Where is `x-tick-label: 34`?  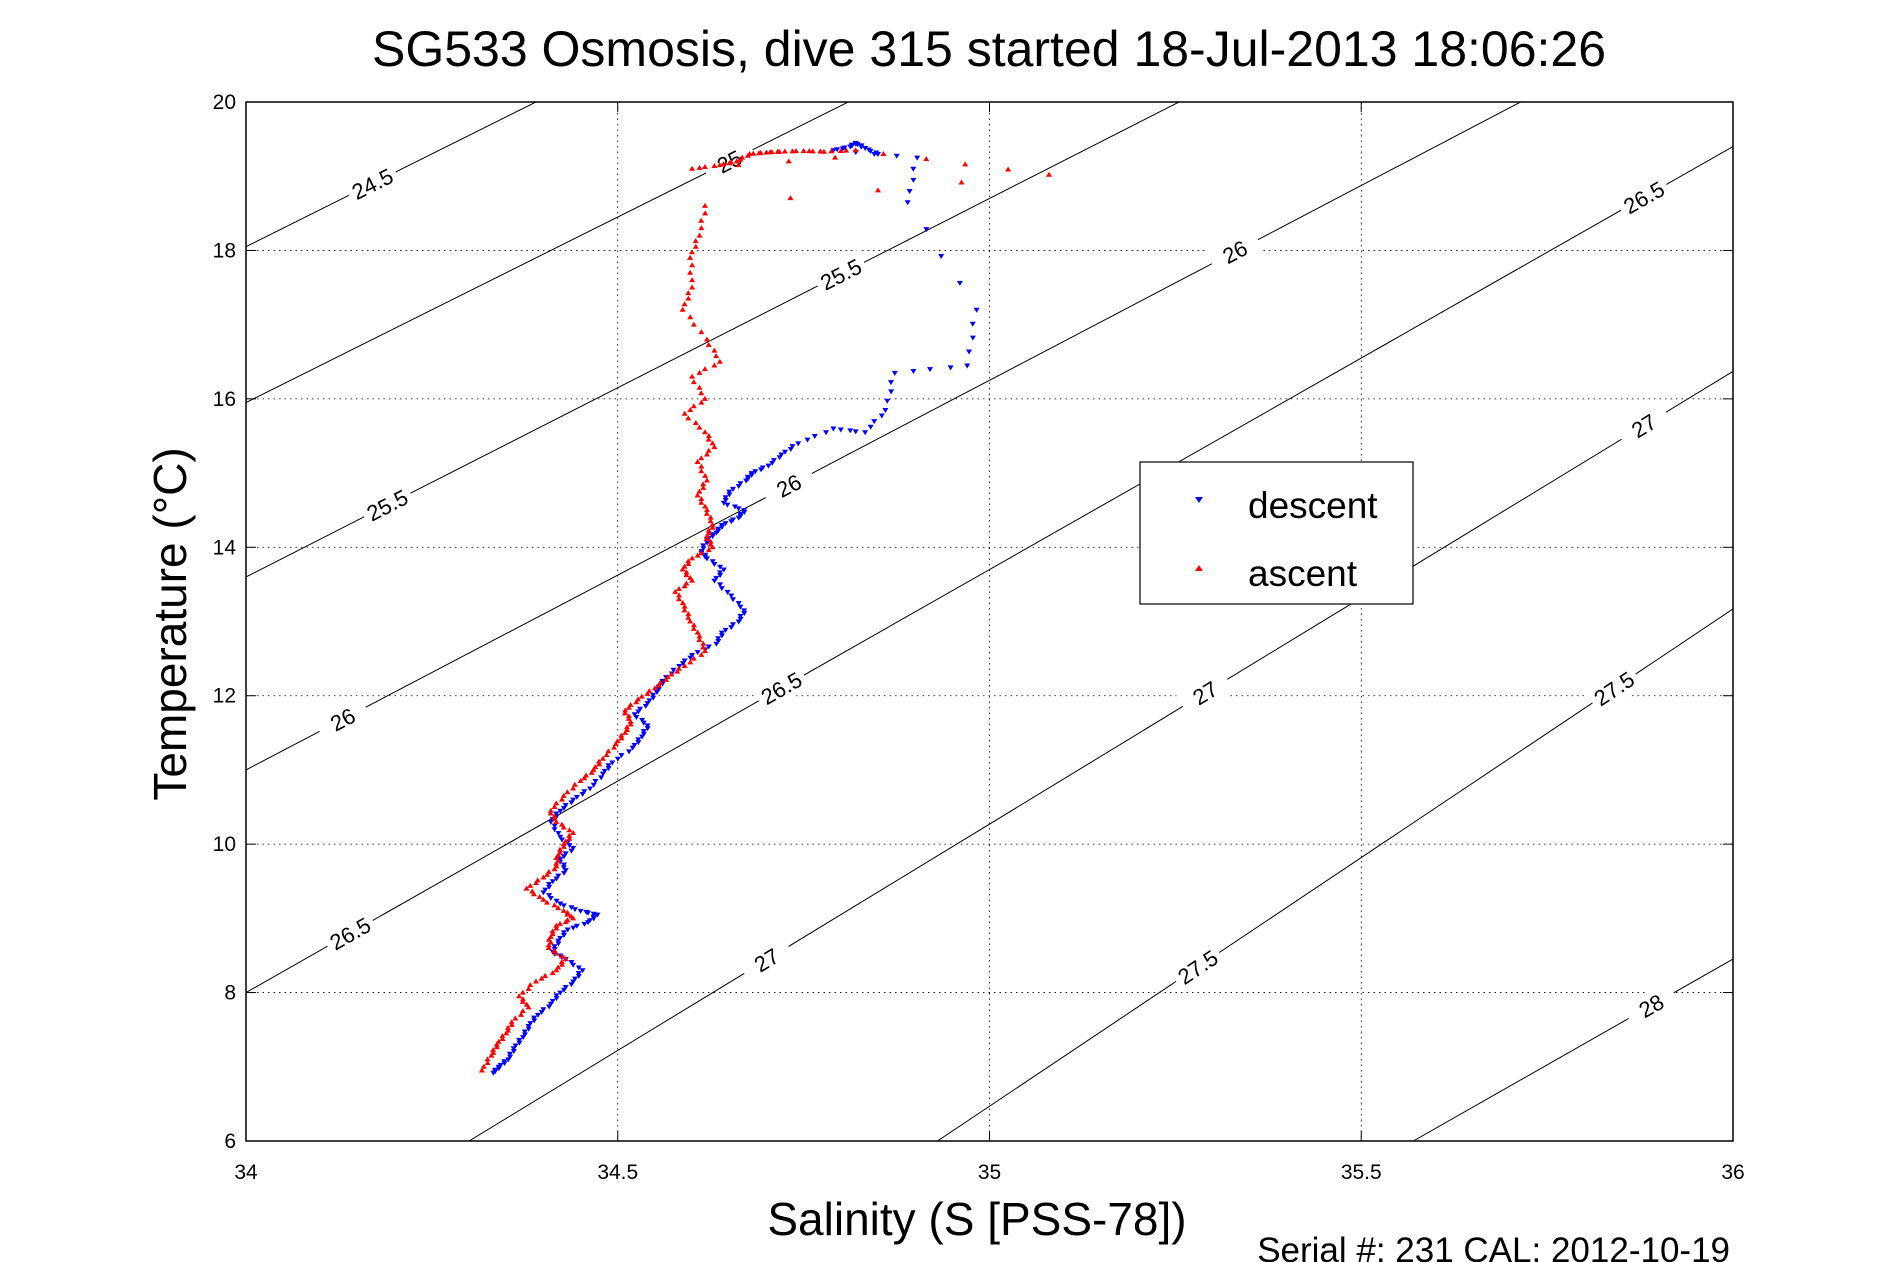
x-tick-label: 34 is located at coordinates (246, 1172).